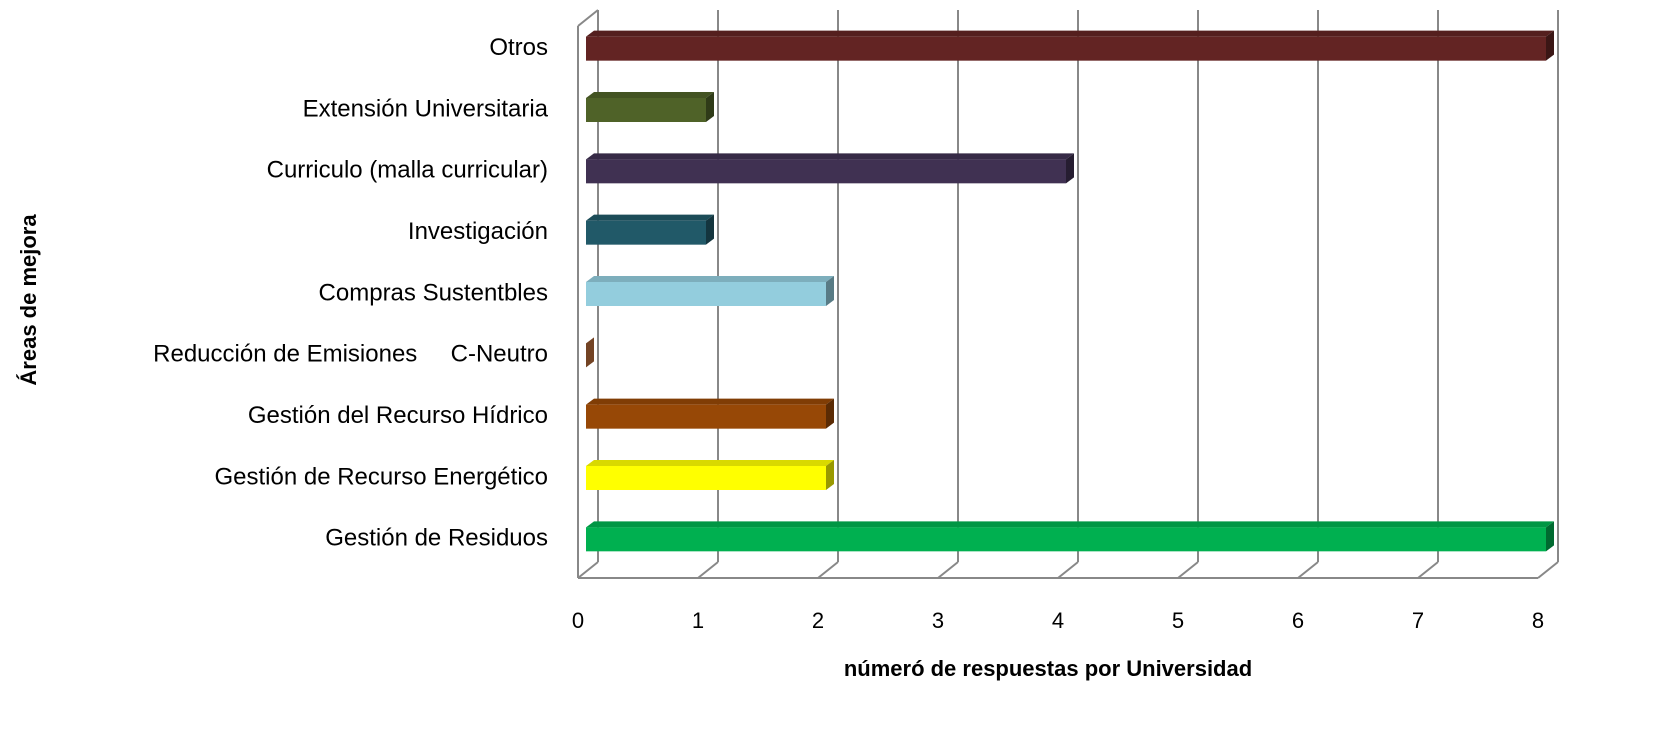 The width and height of the screenshot is (1671, 740). What do you see at coordinates (436, 538) in the screenshot?
I see `y-tick-label: Gestión de Residuos` at bounding box center [436, 538].